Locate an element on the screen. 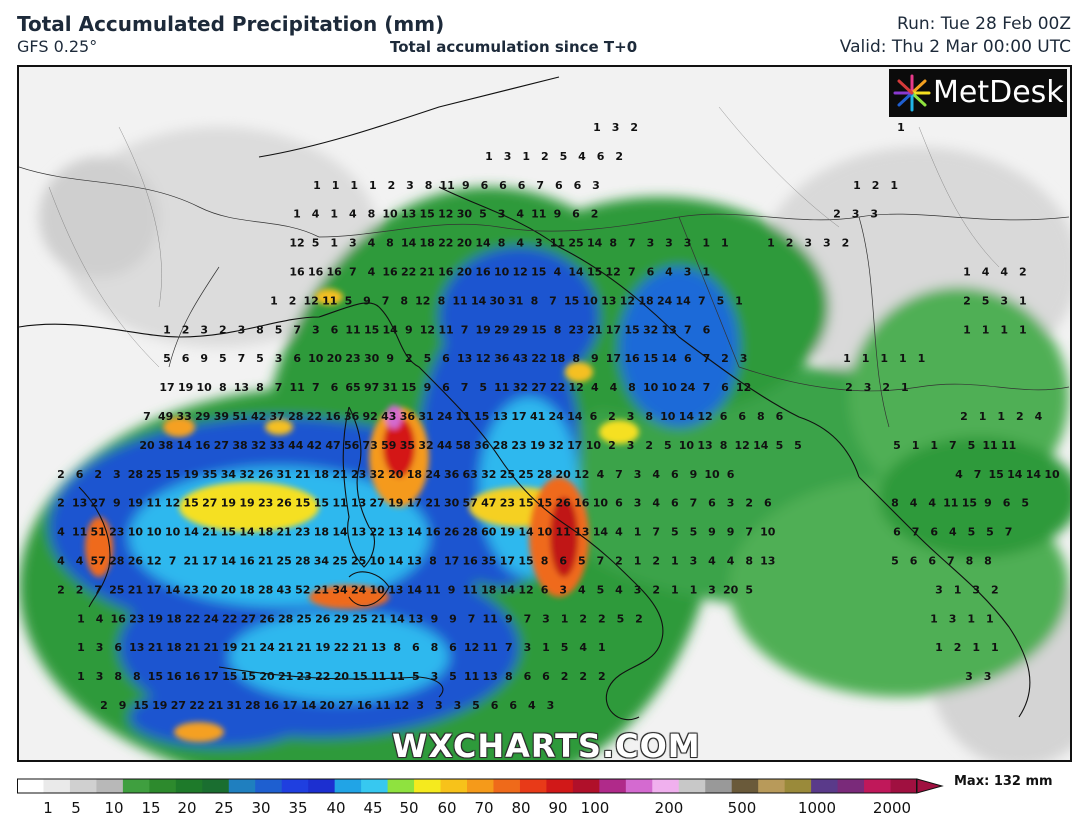  colorbar-tick-label: 200 is located at coordinates (669, 808).